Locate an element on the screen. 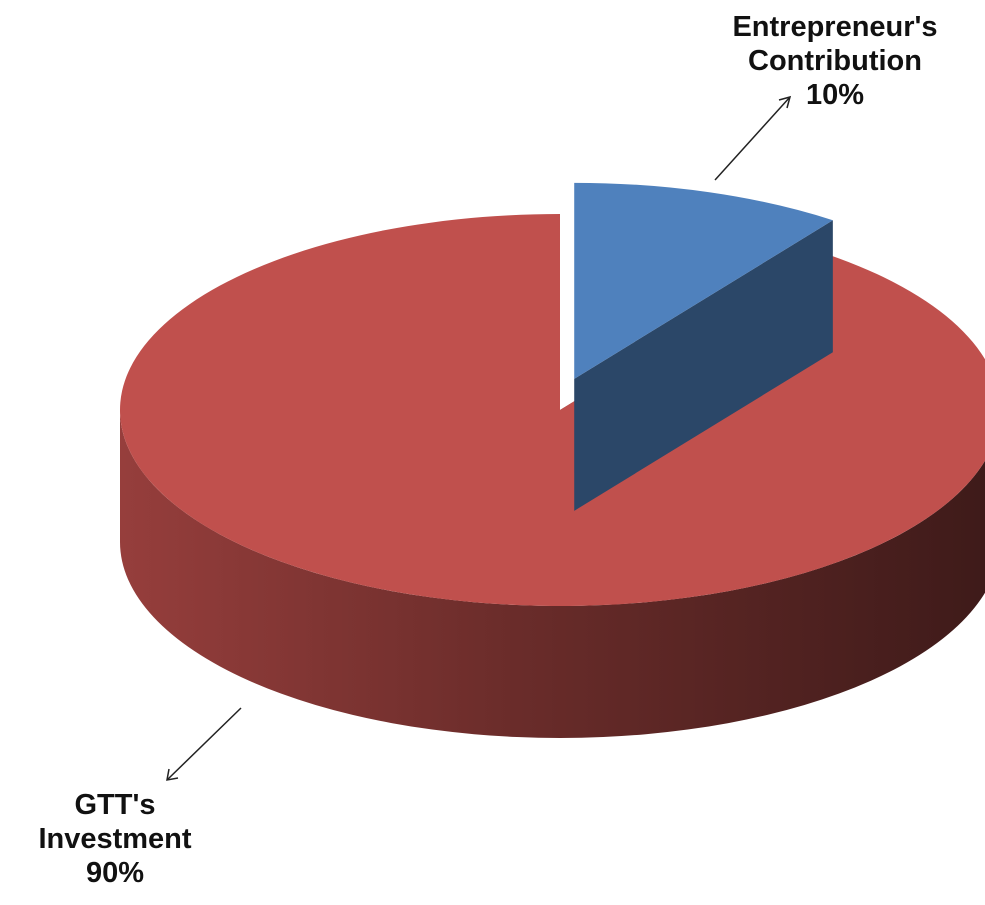  slice-label-line: GTT's is located at coordinates (115, 805).